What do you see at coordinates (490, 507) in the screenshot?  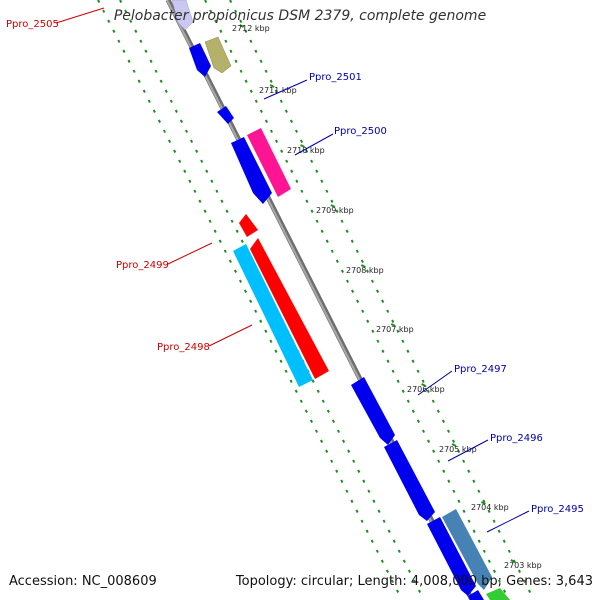 I see `tick-label: 2704 kbp` at bounding box center [490, 507].